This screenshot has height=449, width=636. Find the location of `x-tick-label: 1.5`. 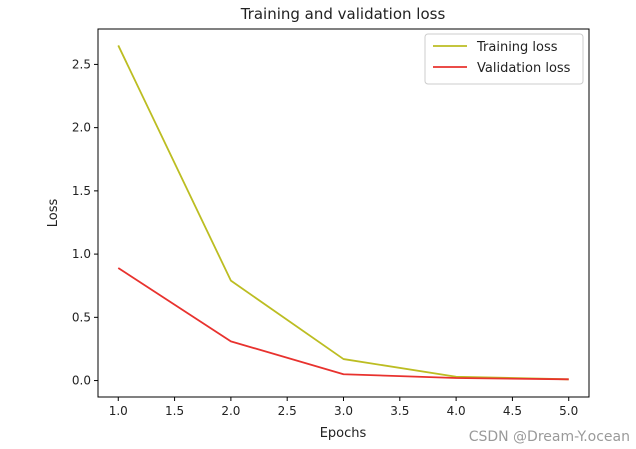

x-tick-label: 1.5 is located at coordinates (174, 411).